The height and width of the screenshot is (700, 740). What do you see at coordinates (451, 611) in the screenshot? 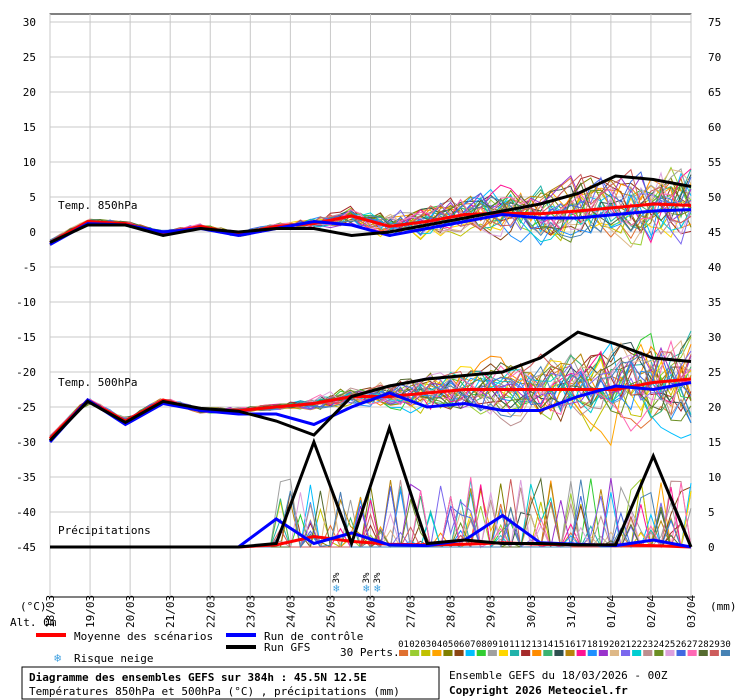
I see `x-tick-label: 28/03` at bounding box center [451, 611].